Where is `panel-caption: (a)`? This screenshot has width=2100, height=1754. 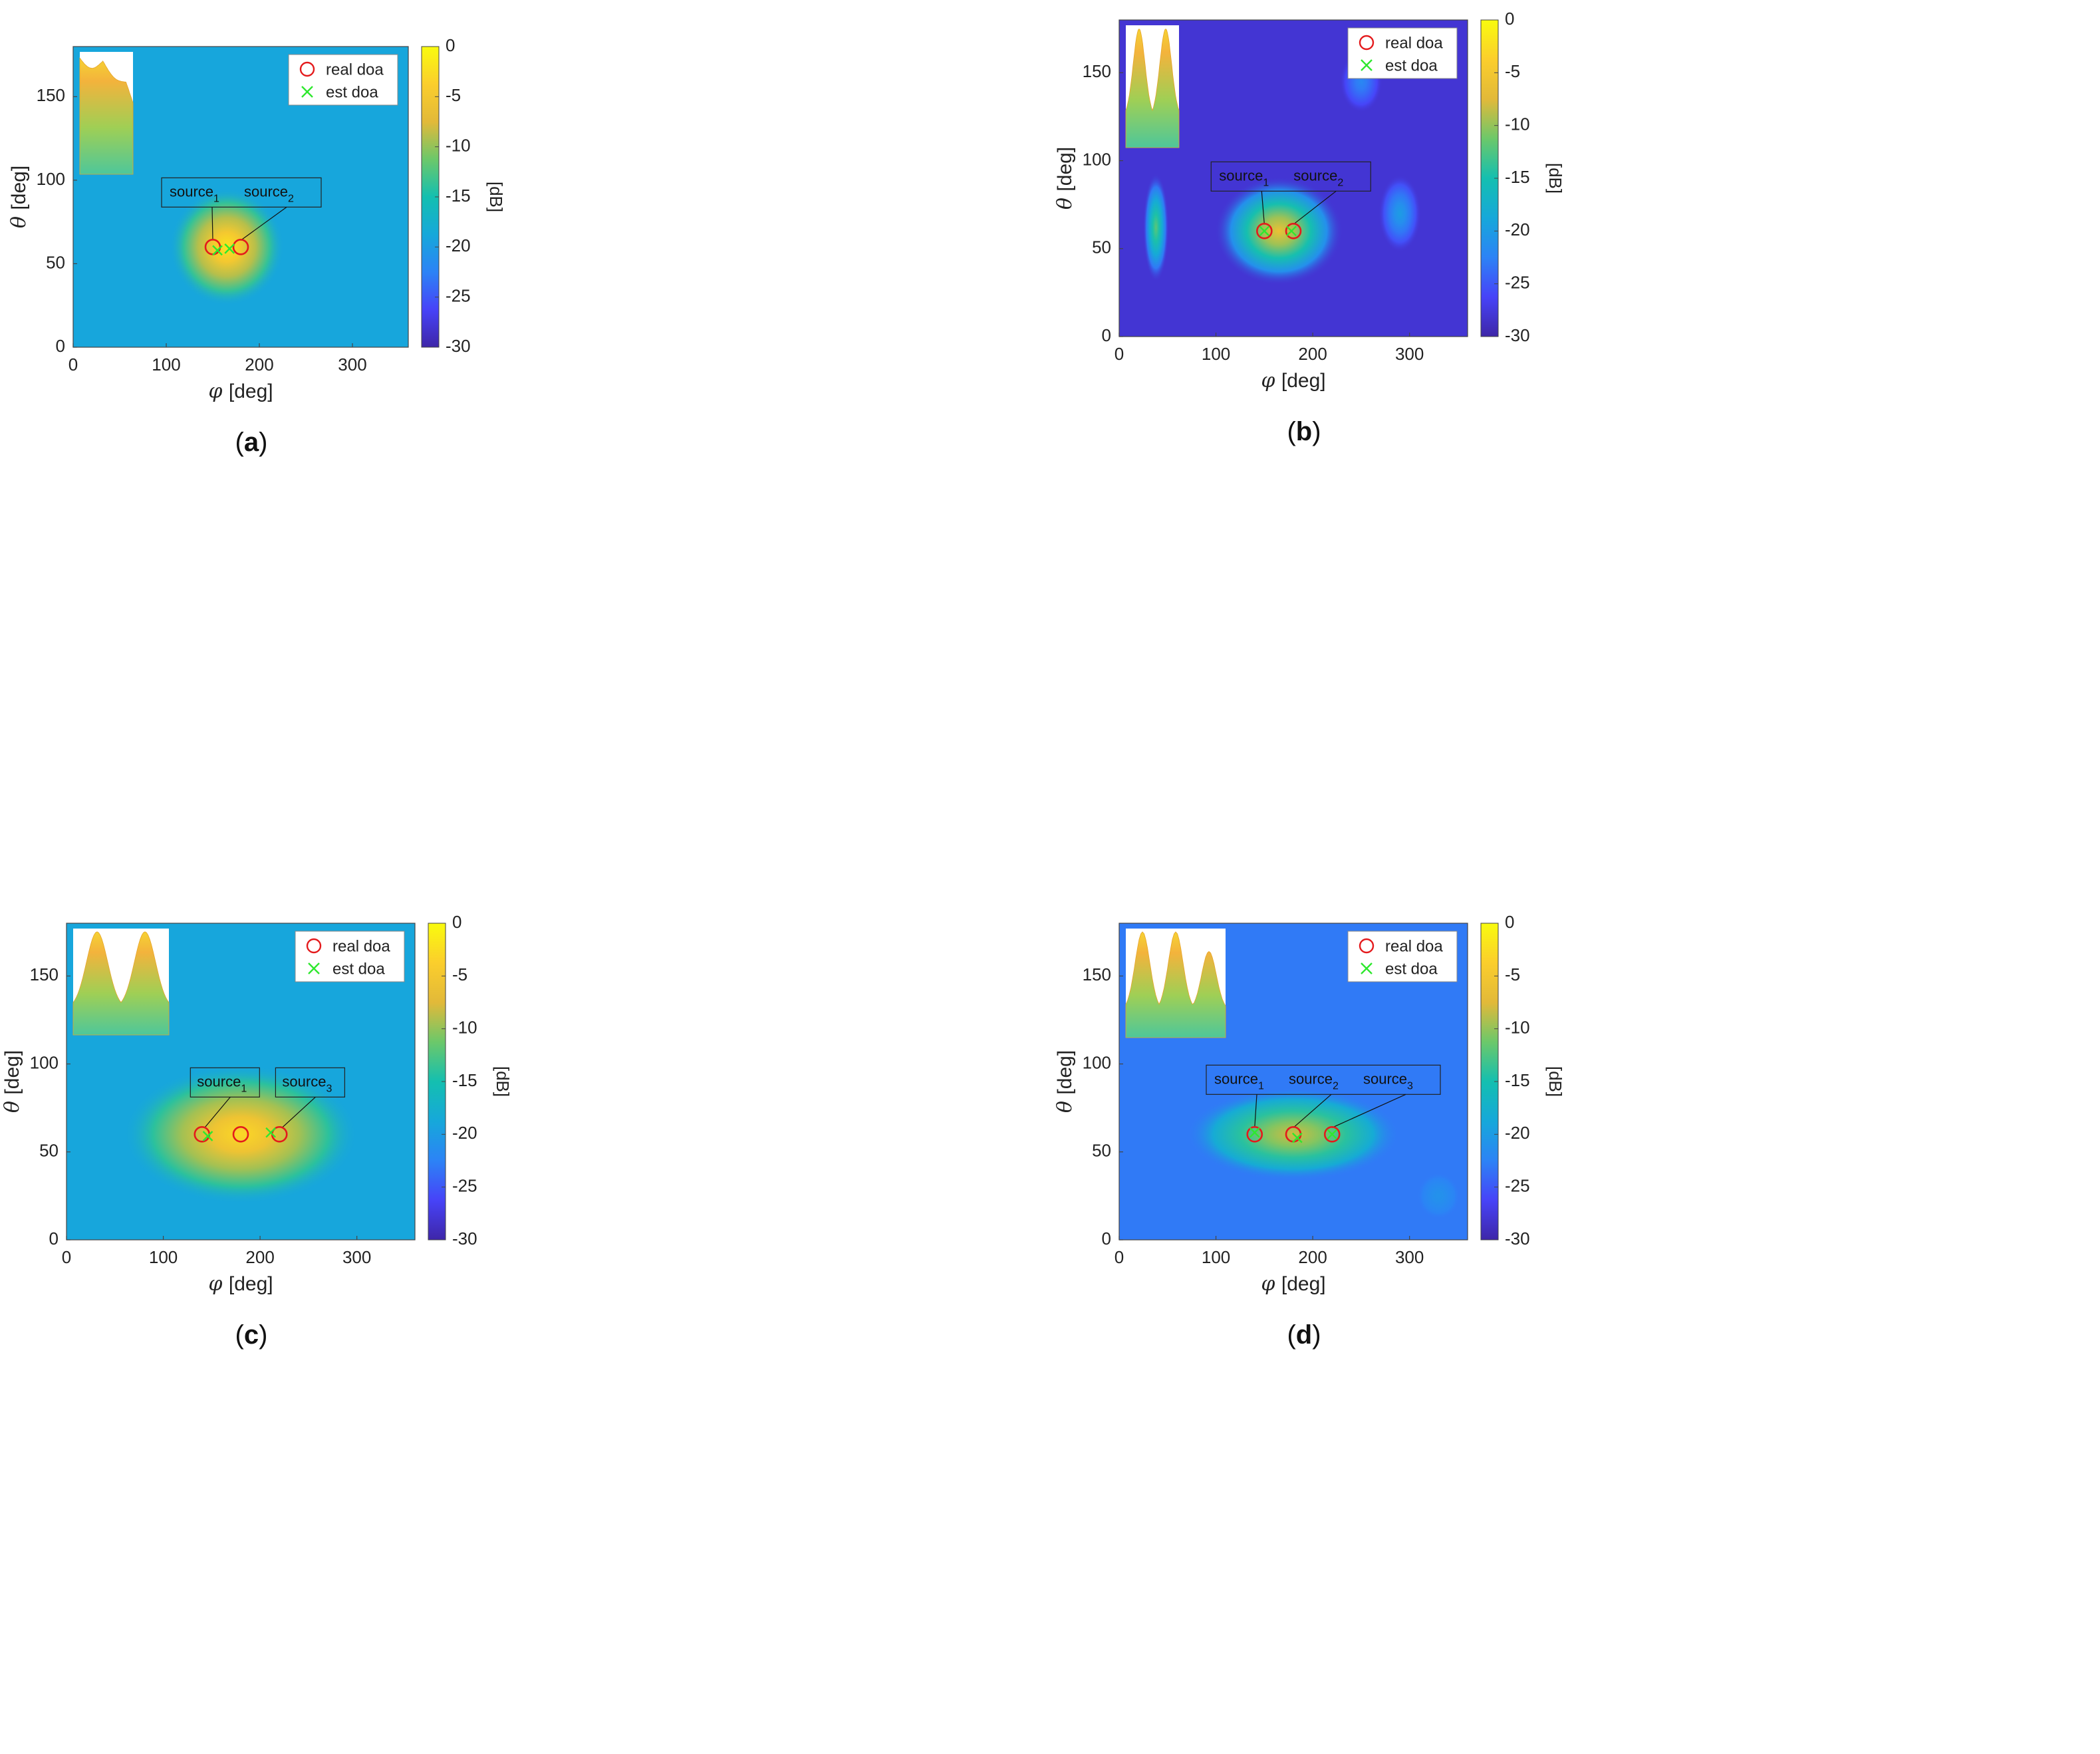 panel-caption: (a) is located at coordinates (251, 442).